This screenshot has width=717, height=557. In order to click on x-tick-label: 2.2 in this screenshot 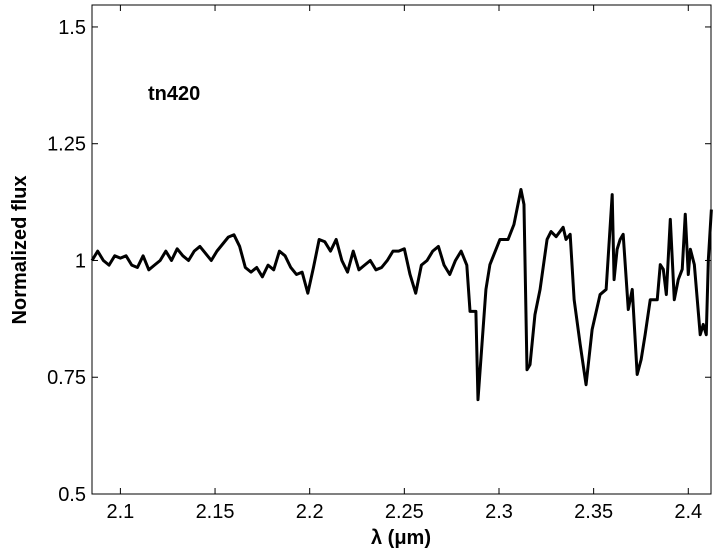, I will do `click(310, 512)`.